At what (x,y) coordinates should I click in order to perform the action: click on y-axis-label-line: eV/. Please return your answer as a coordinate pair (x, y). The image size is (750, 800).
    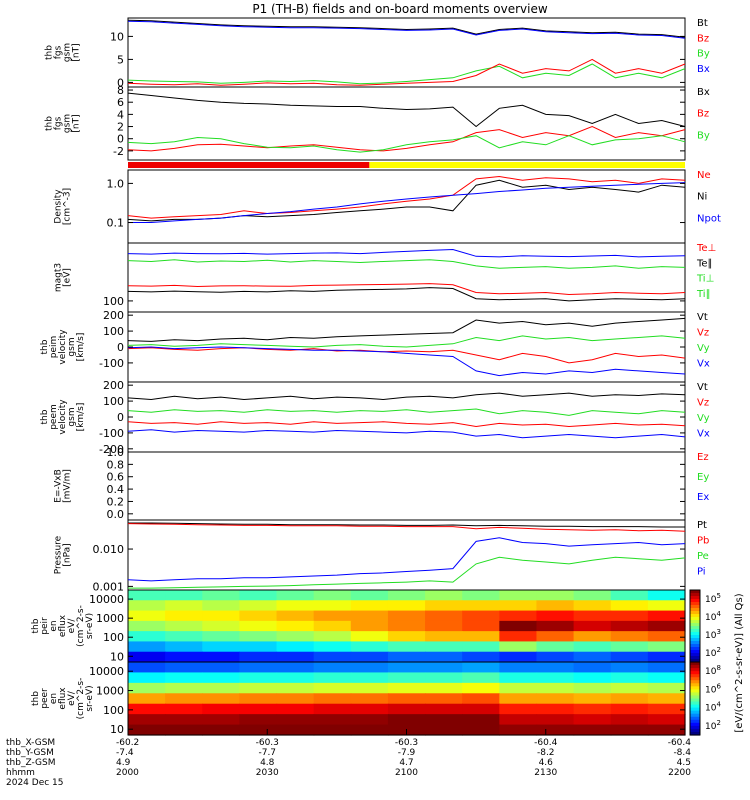
    Looking at the image, I should click on (72, 626).